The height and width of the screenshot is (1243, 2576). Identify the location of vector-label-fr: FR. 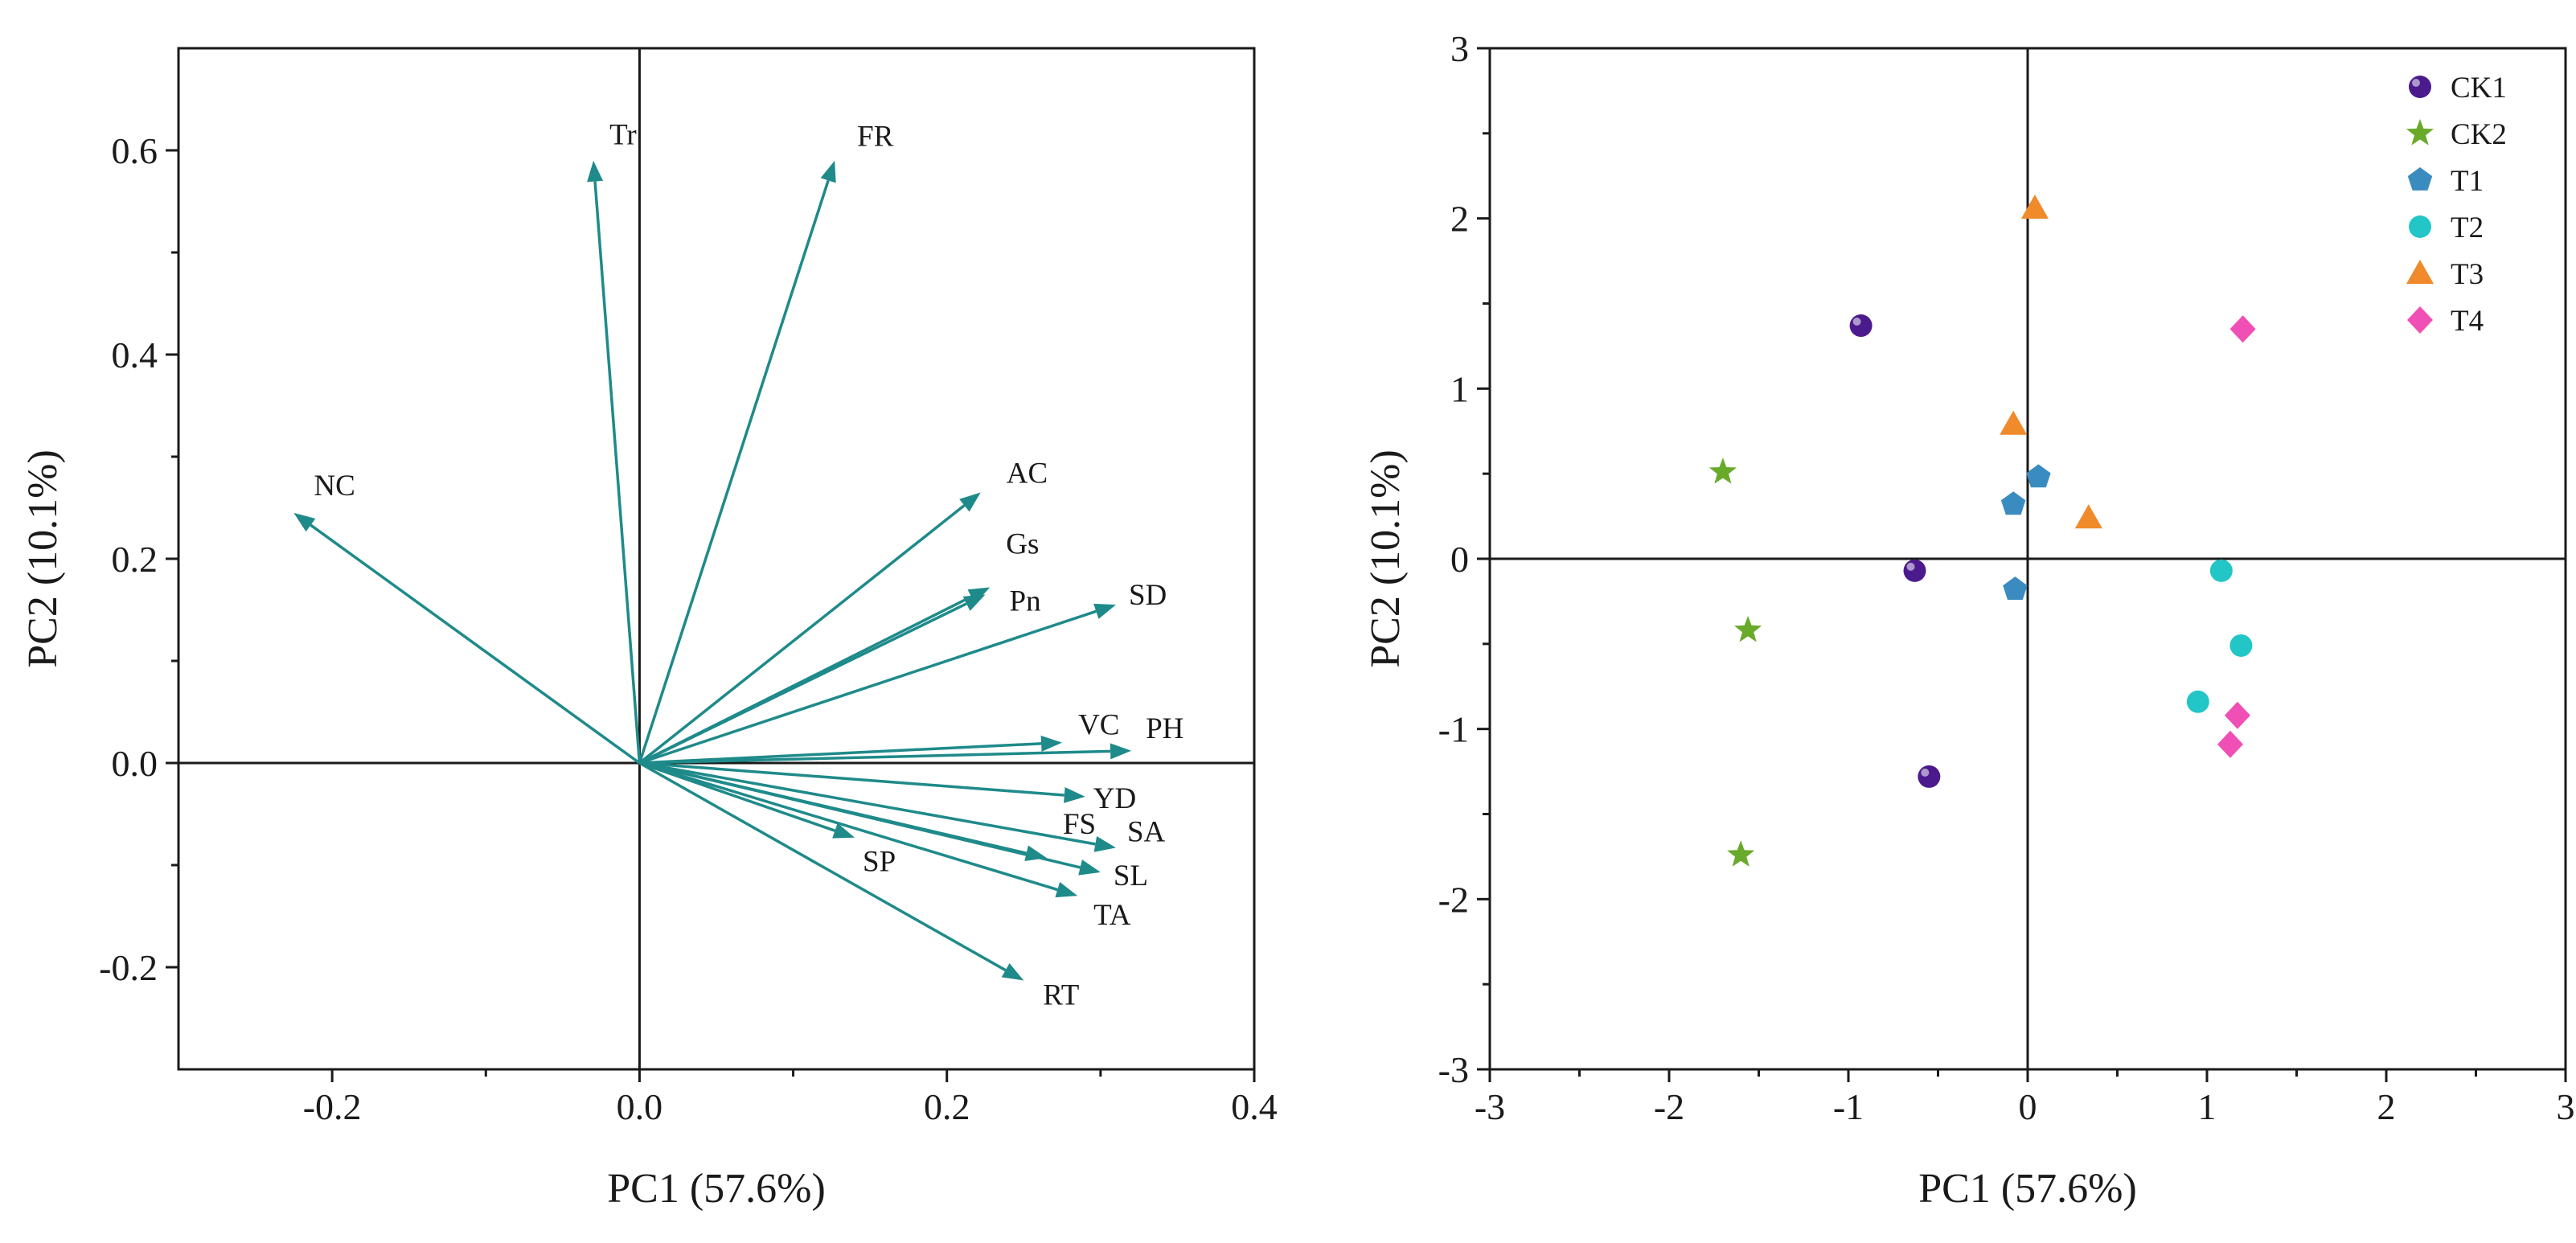
(875, 137).